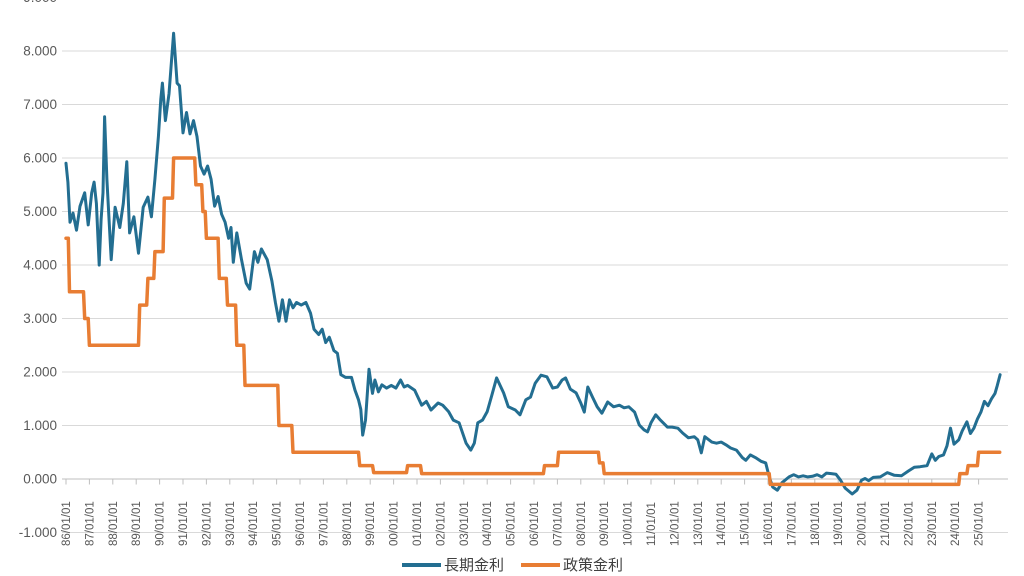 This screenshot has height=576, width=1024. I want to click on x-tick-label: 24/01/01, so click(956, 523).